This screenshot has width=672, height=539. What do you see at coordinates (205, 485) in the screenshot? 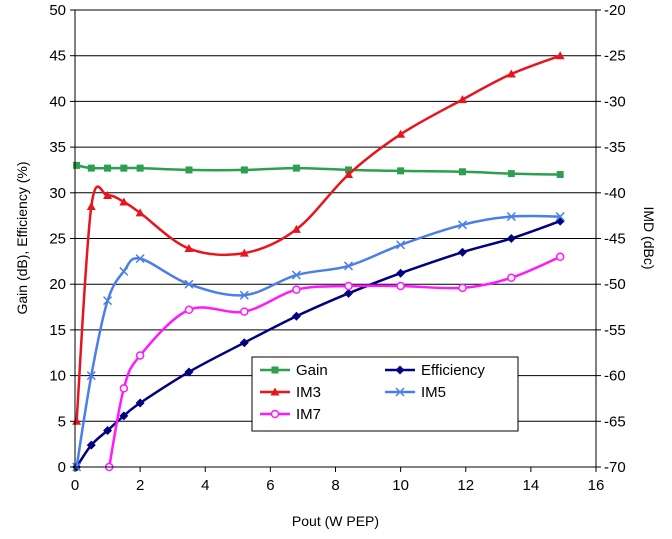
I see `x-tick-label: 4` at bounding box center [205, 485].